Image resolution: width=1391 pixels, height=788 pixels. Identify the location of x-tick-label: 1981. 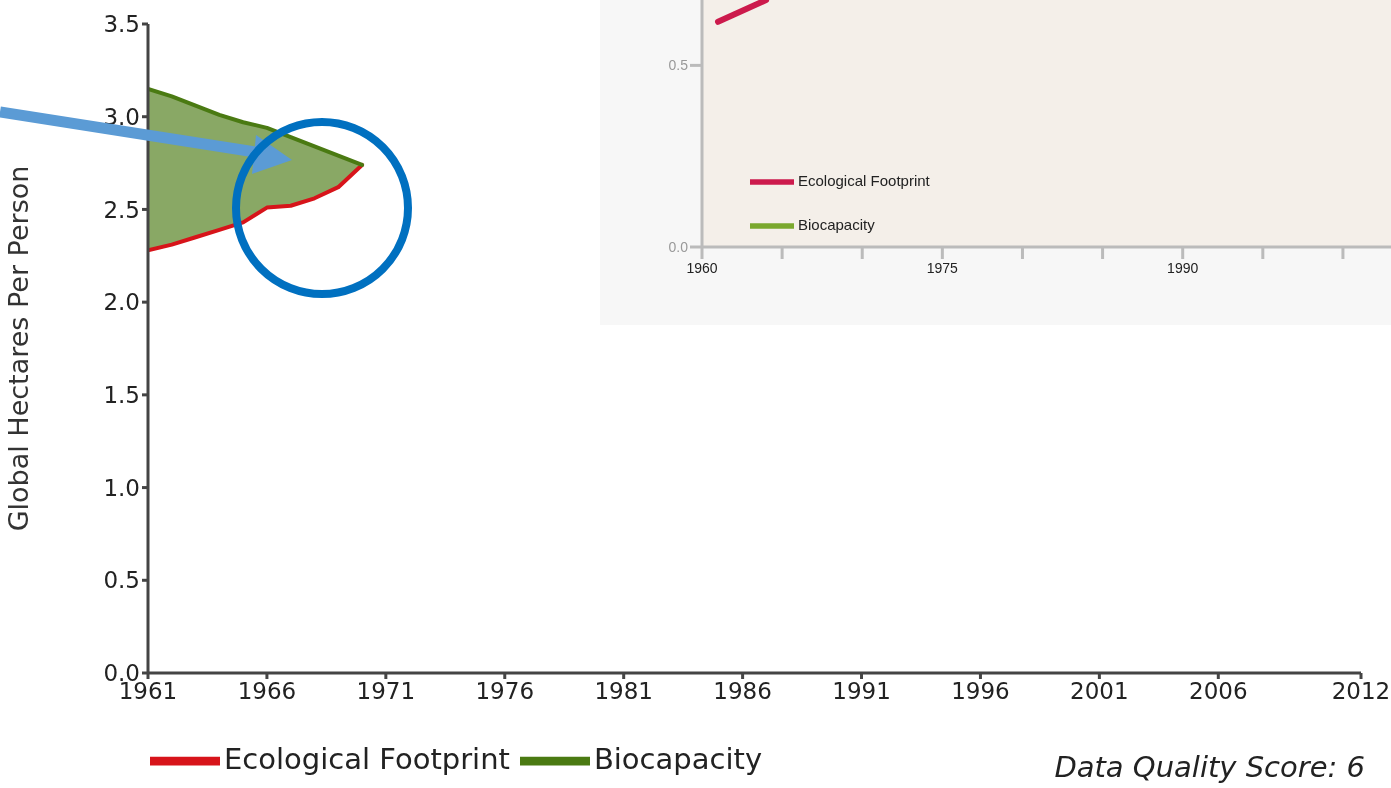
(623, 691).